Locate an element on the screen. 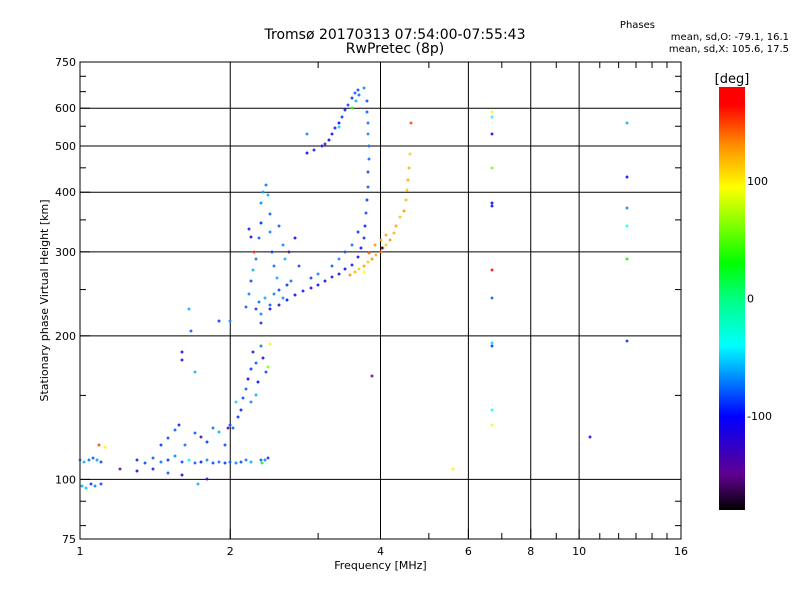 Image resolution: width=800 pixels, height=600 pixels. x-tick-label: 8 is located at coordinates (530, 551).